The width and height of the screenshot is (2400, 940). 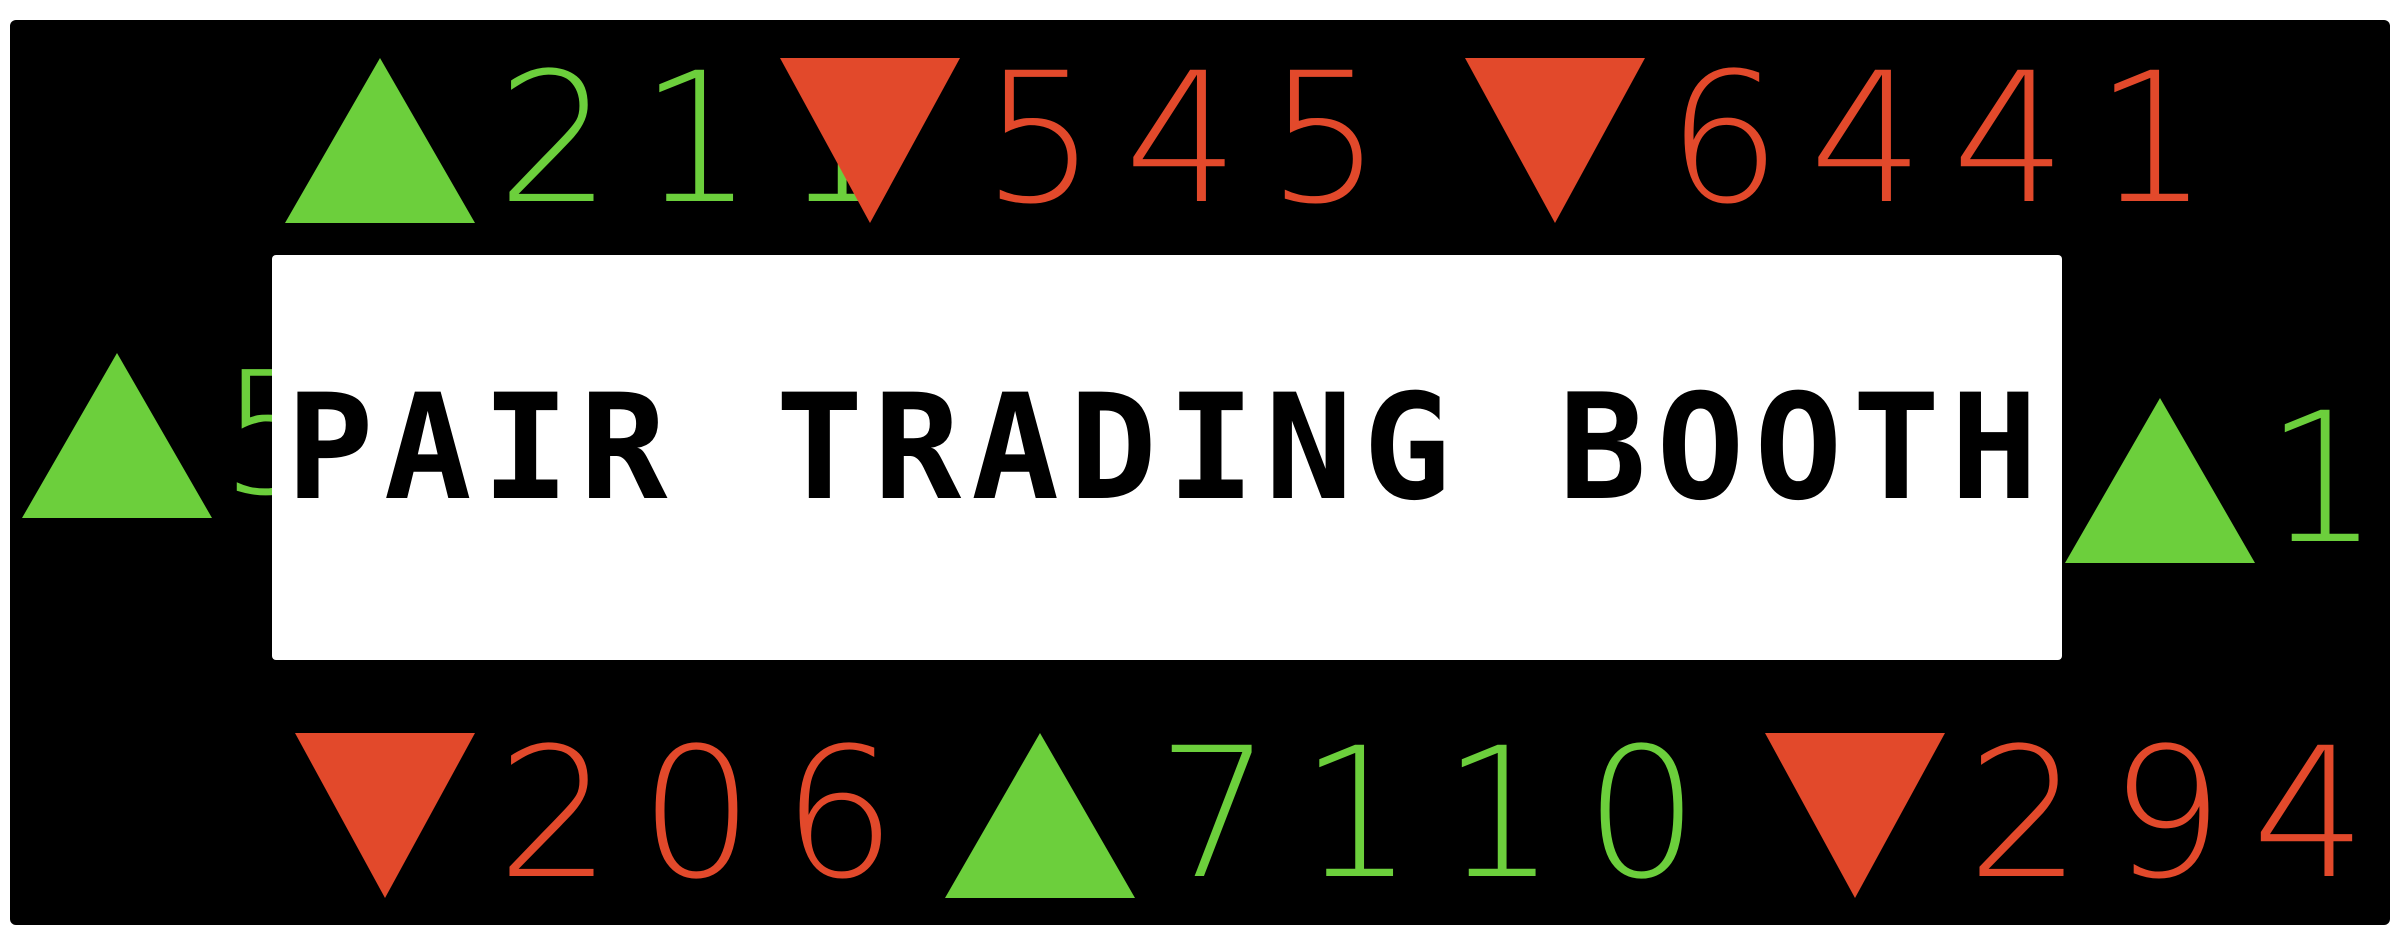 I want to click on ticker-item: 1, so click(x=2227, y=480).